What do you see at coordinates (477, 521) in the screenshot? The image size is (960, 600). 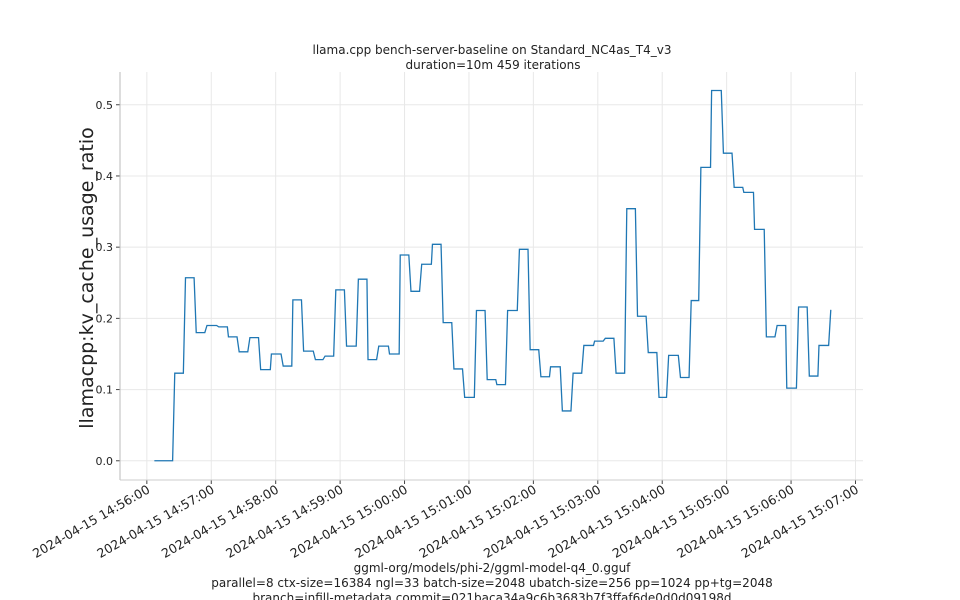 I see `x-tick-label: 2024-04-15 15:02:00` at bounding box center [477, 521].